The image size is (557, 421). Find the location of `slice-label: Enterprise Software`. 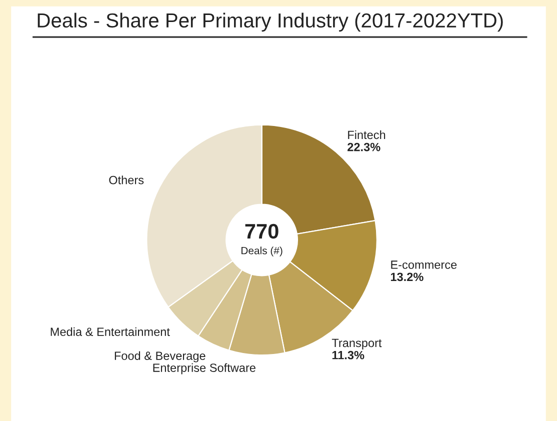

slice-label: Enterprise Software is located at coordinates (204, 368).